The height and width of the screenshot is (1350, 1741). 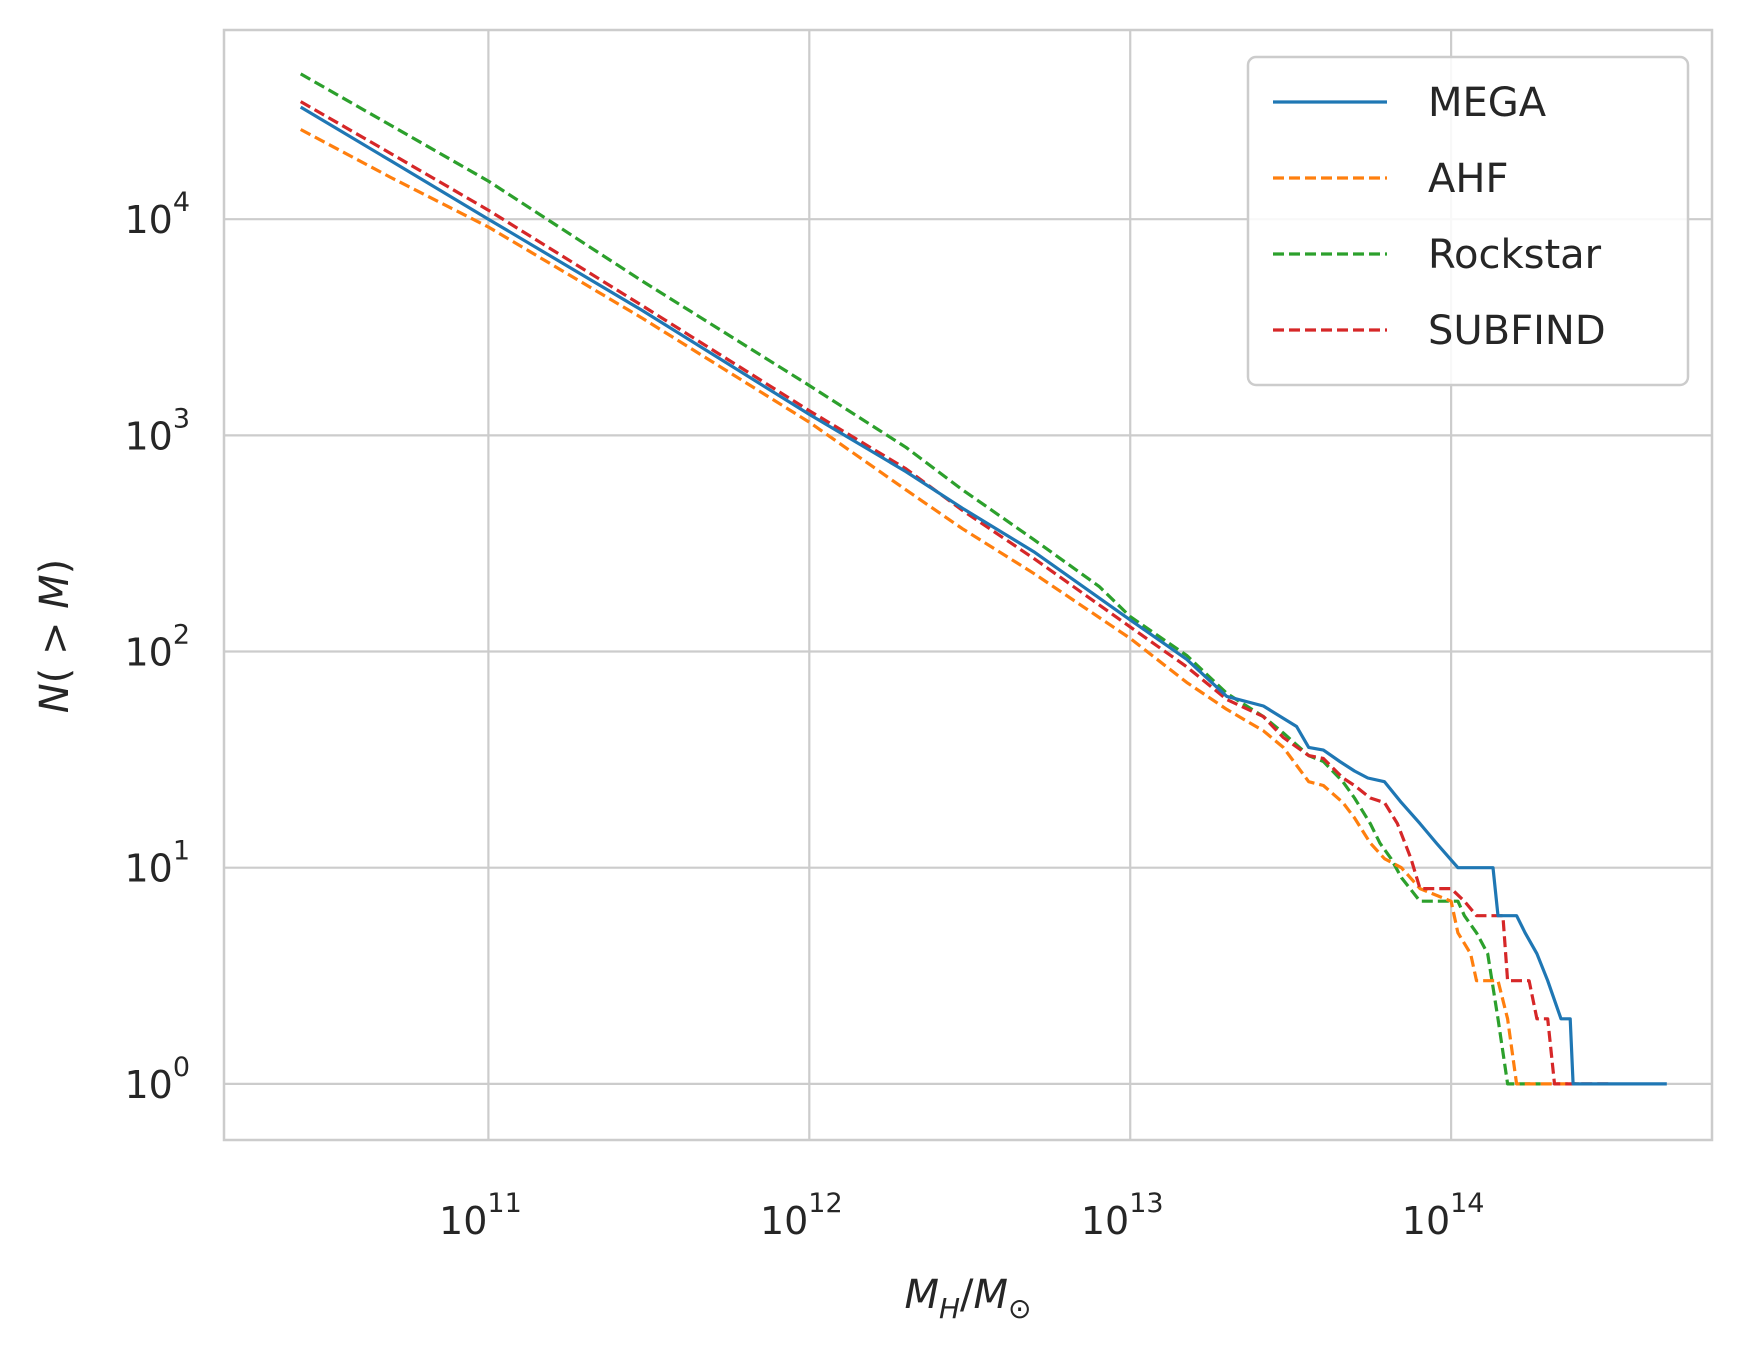 What do you see at coordinates (1468, 179) in the screenshot?
I see `legend-label-ahf: AHF` at bounding box center [1468, 179].